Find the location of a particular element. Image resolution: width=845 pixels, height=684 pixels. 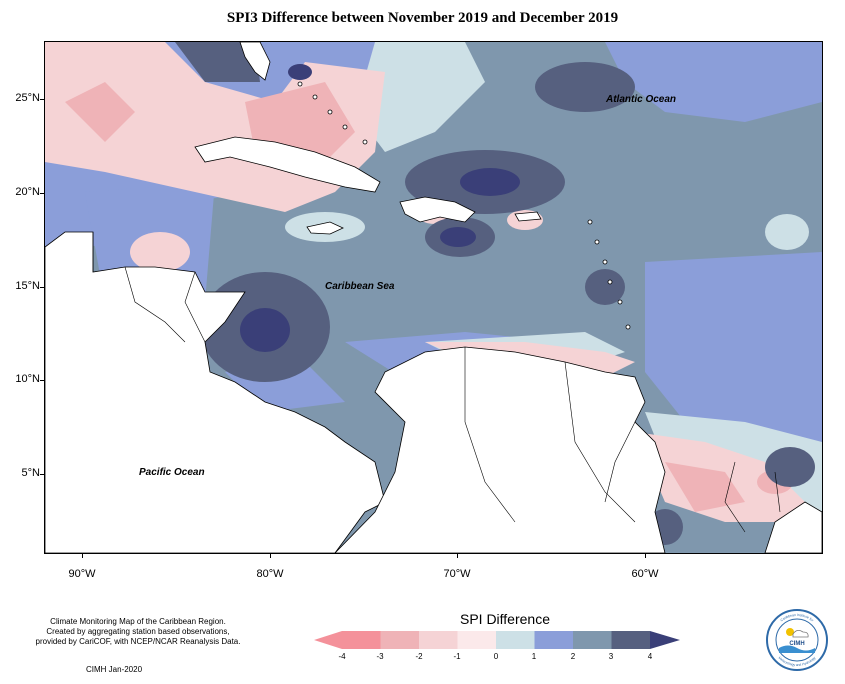

legend-label: -4 is located at coordinates (342, 656).